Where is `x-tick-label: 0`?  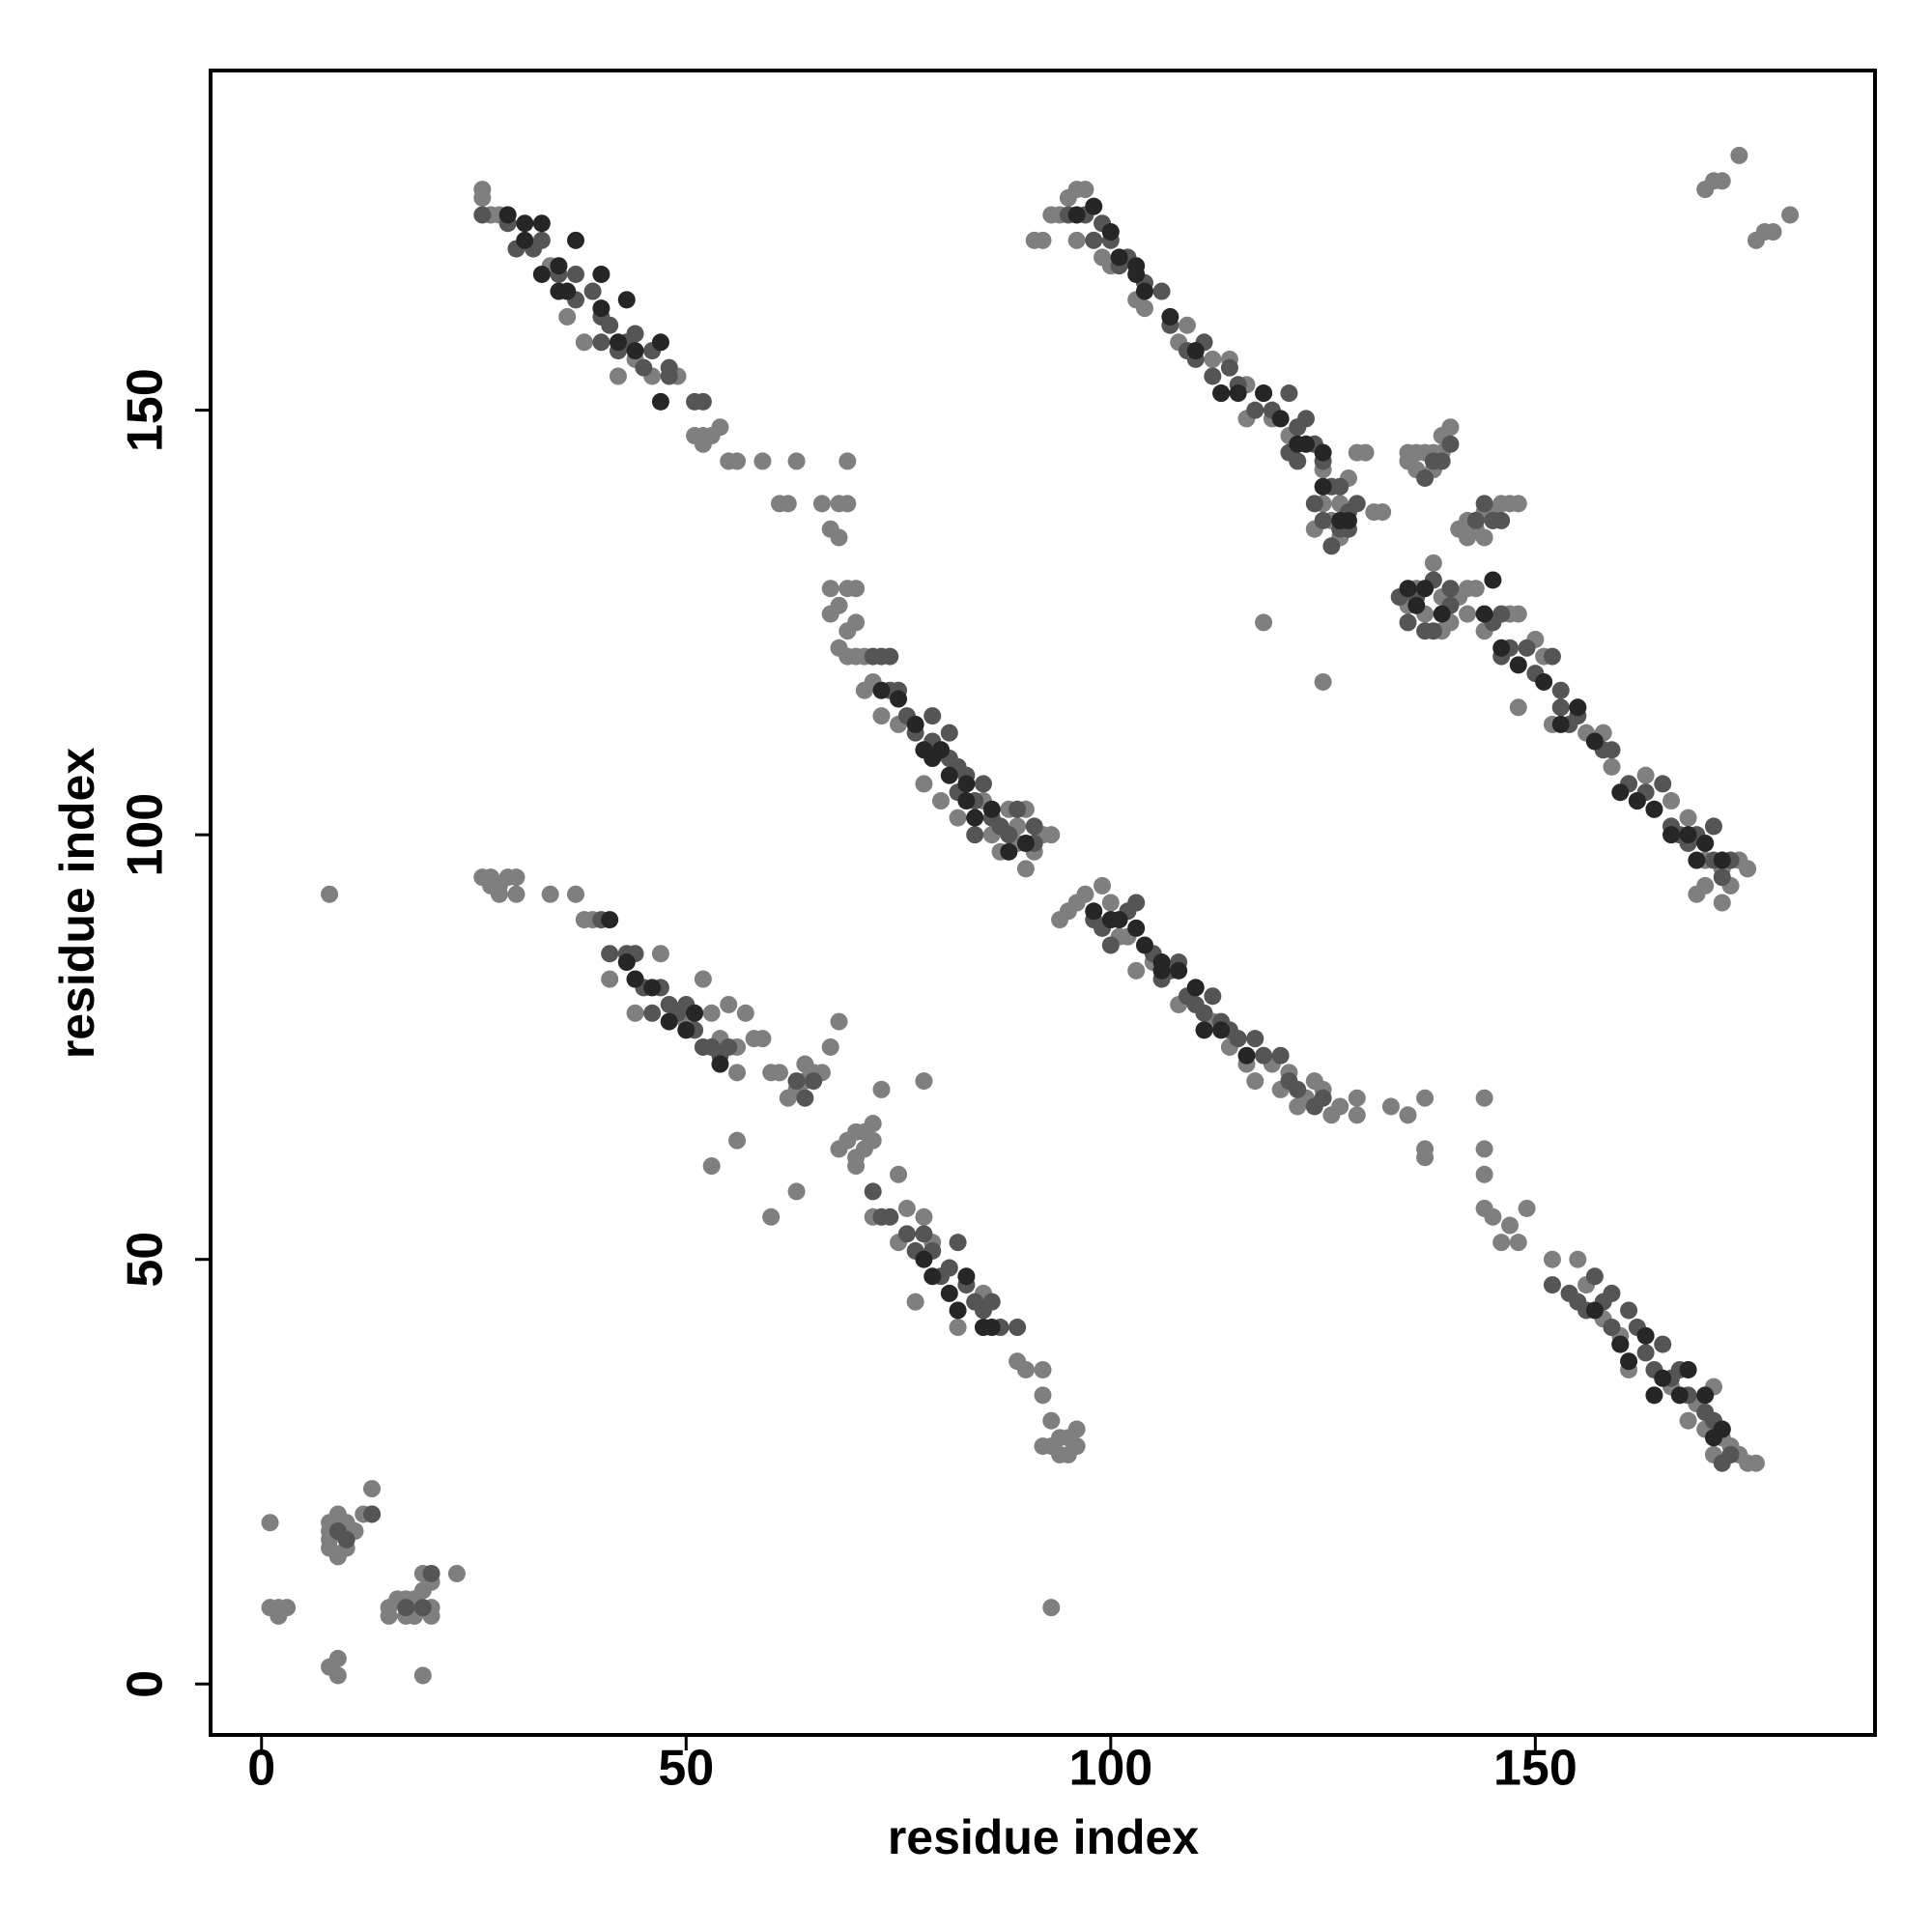 x-tick-label: 0 is located at coordinates (261, 1769).